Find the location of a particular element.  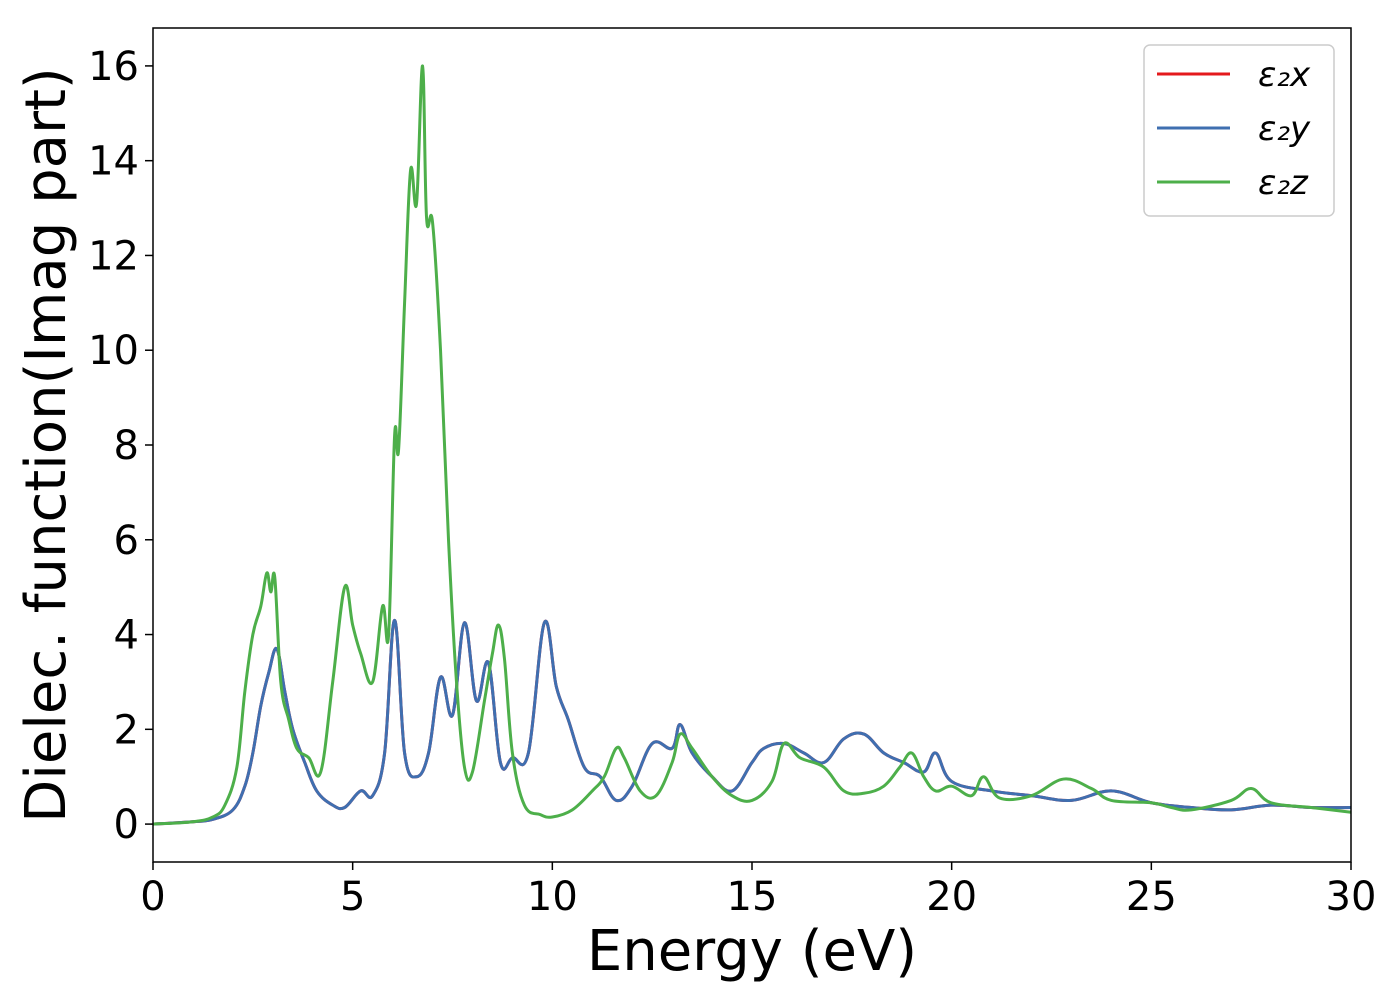

legend: ε₂x ε₂y ε₂z is located at coordinates (1239, 130).